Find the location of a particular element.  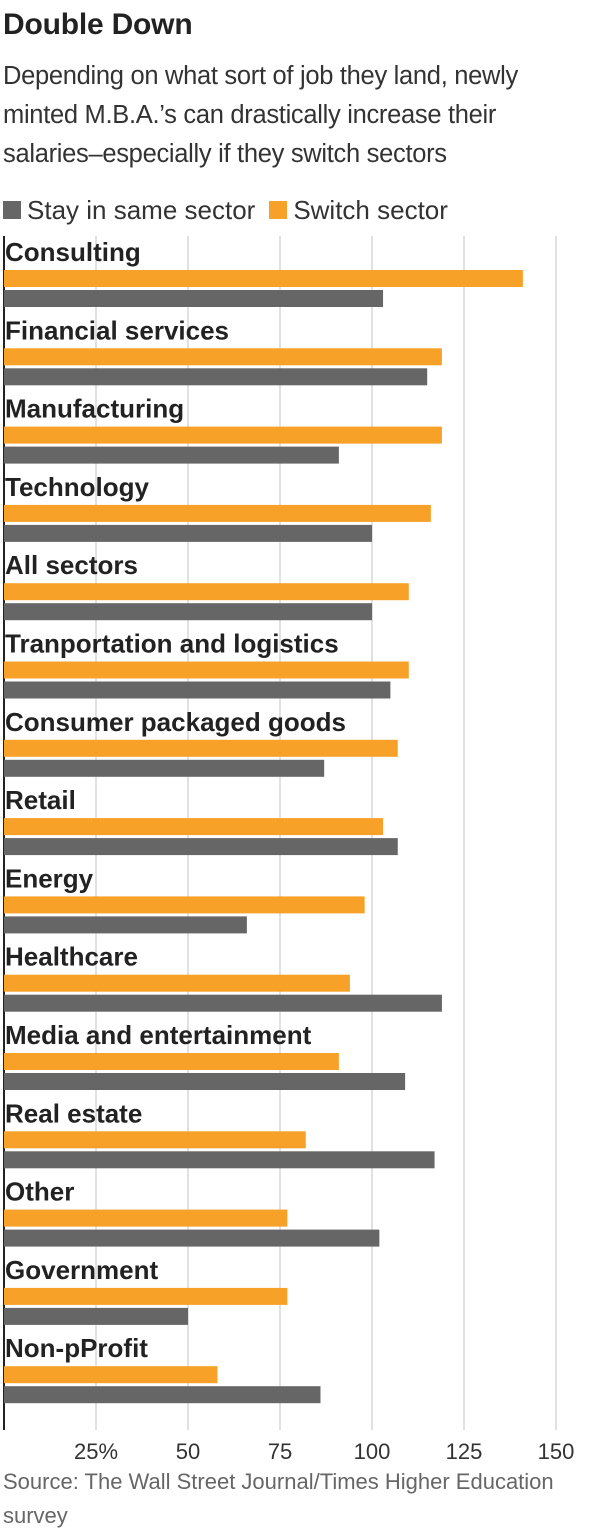

legend-label-switch: Switch sector is located at coordinates (370, 209).